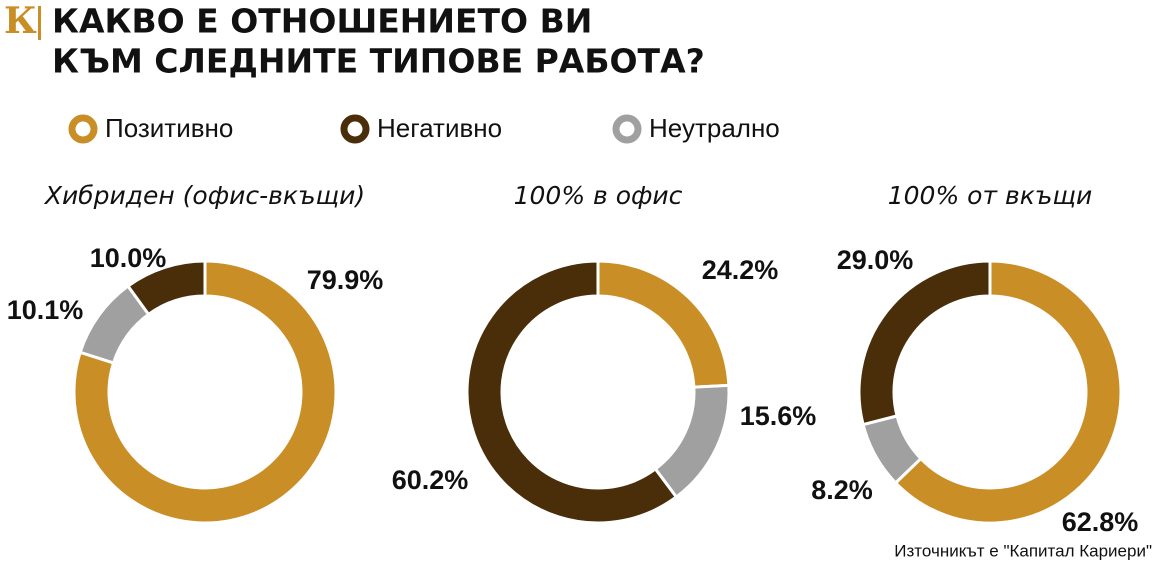 This screenshot has width=1157, height=566. What do you see at coordinates (1023, 550) in the screenshot?
I see `source: Източникът е "Капитал Кариери"` at bounding box center [1023, 550].